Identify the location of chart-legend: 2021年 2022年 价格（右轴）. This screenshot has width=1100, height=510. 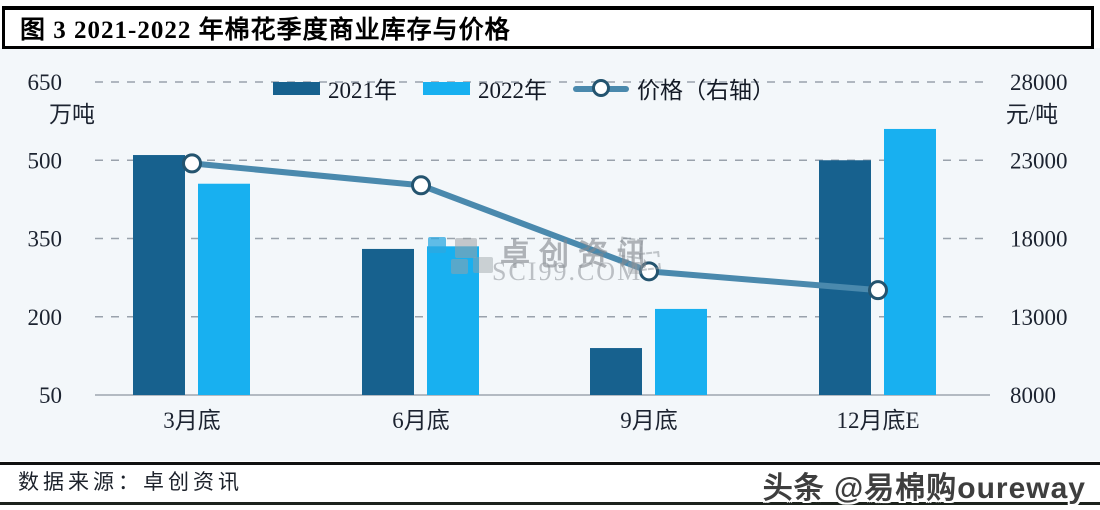
(524, 88).